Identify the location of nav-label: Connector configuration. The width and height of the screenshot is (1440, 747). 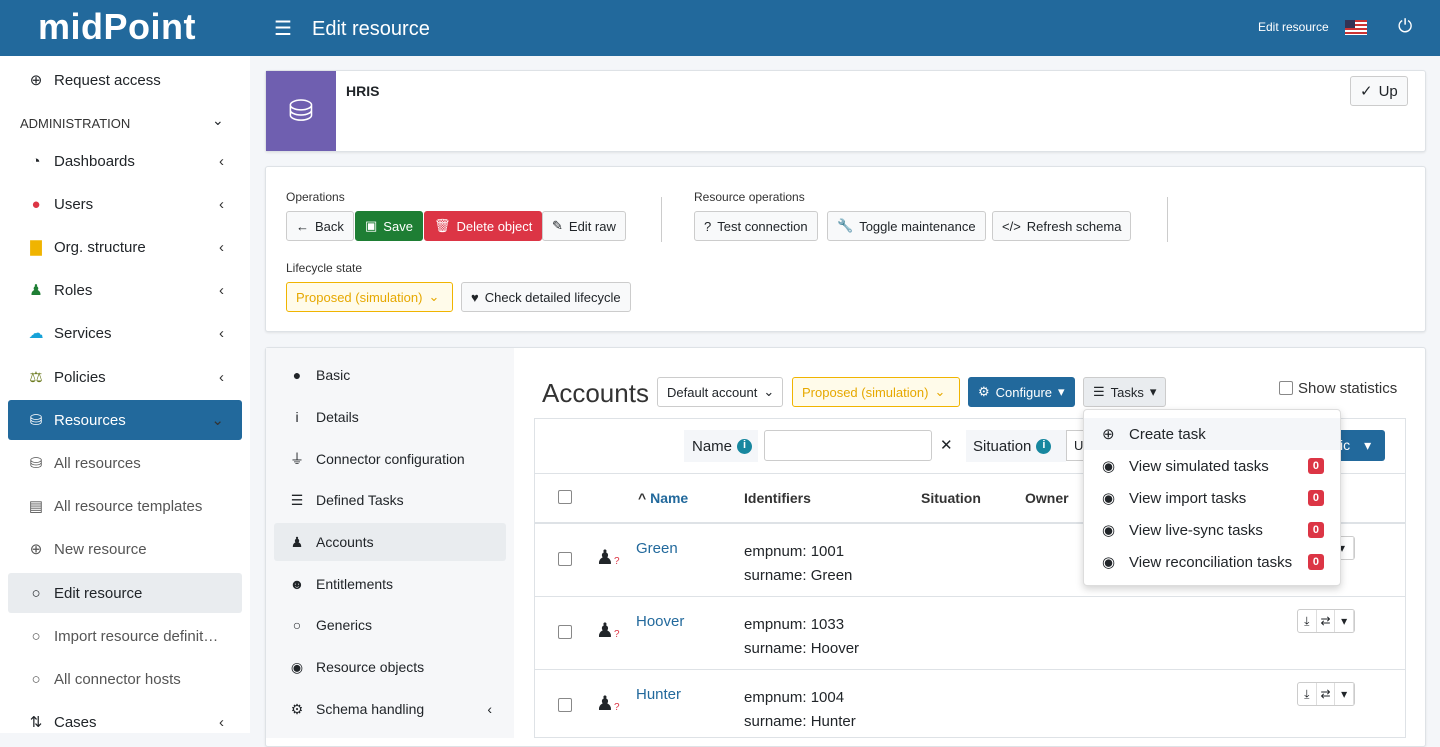
(390, 459).